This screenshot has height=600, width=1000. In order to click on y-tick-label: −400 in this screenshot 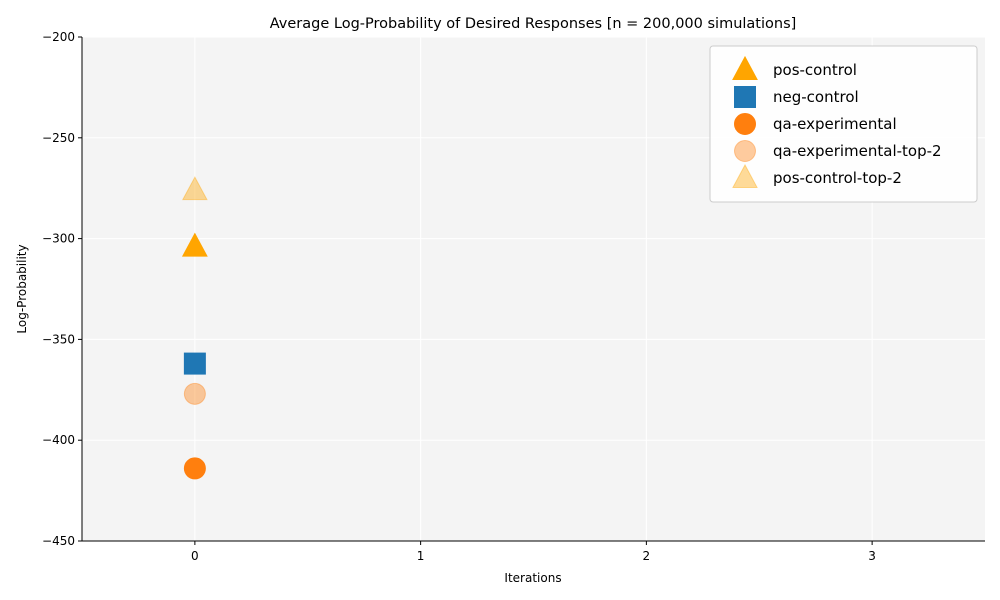, I will do `click(58, 440)`.